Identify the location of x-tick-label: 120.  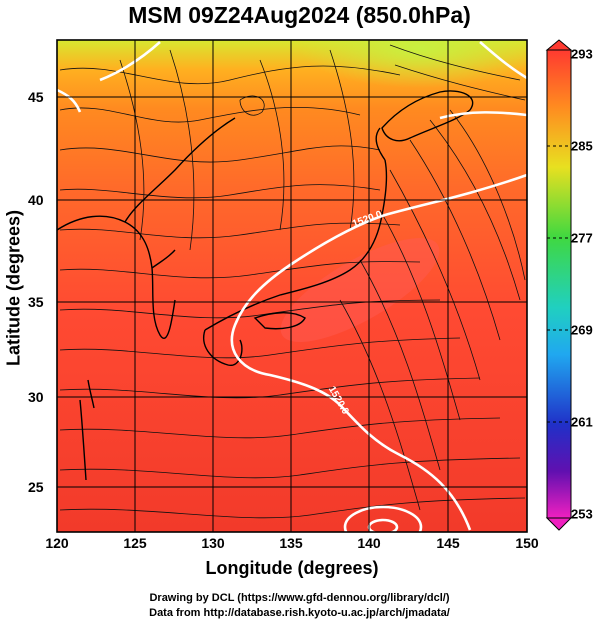
(57, 543).